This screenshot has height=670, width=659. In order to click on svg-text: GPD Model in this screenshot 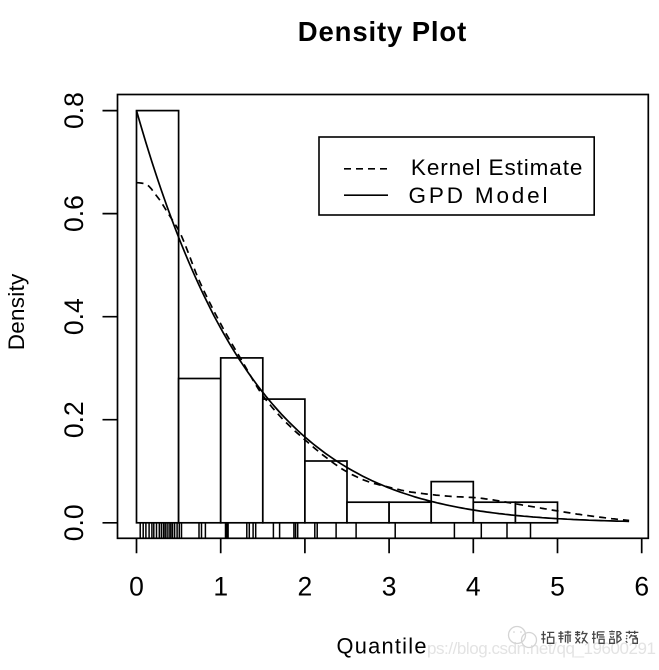, I will do `click(478, 195)`.